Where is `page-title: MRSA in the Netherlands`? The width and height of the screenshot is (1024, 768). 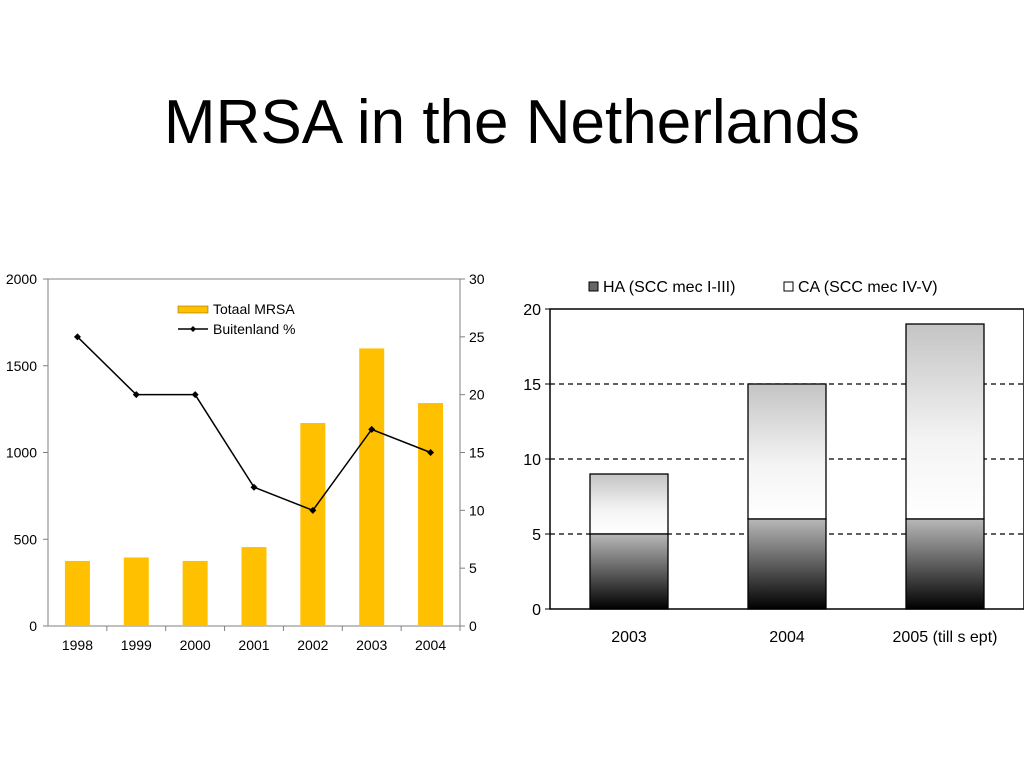 page-title: MRSA in the Netherlands is located at coordinates (512, 122).